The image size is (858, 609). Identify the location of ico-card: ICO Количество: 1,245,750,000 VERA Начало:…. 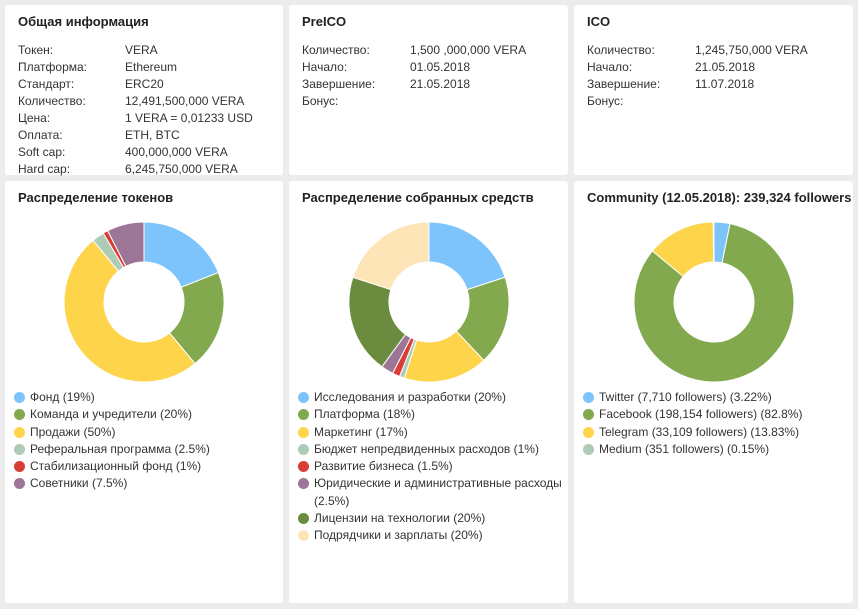
(713, 90).